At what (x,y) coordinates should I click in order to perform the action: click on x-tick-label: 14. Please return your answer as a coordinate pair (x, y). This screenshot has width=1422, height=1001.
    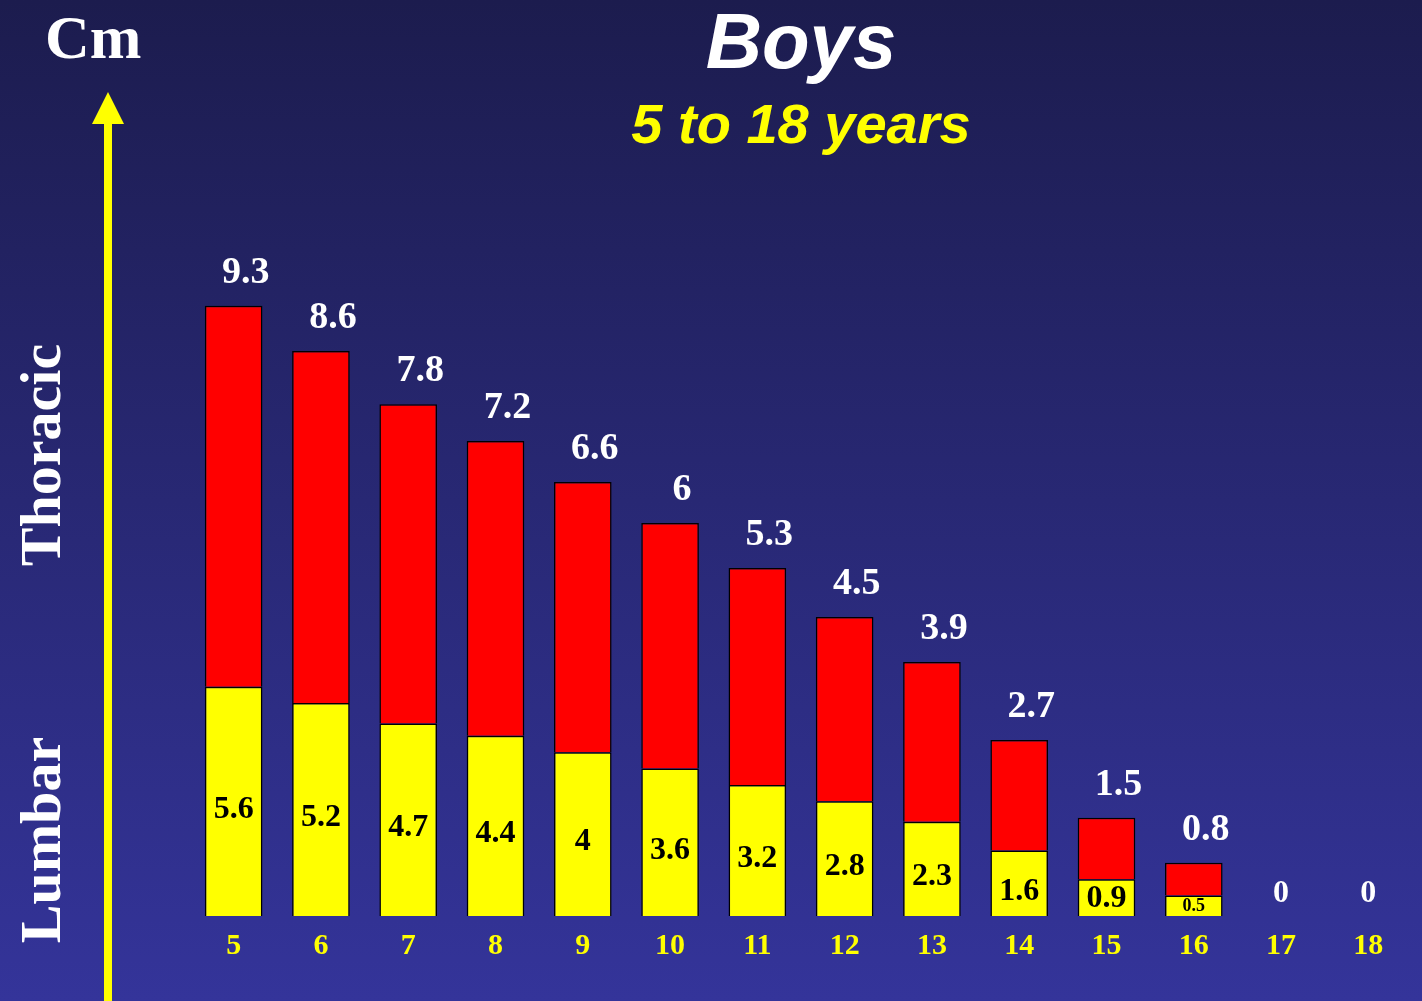
    Looking at the image, I should click on (1019, 943).